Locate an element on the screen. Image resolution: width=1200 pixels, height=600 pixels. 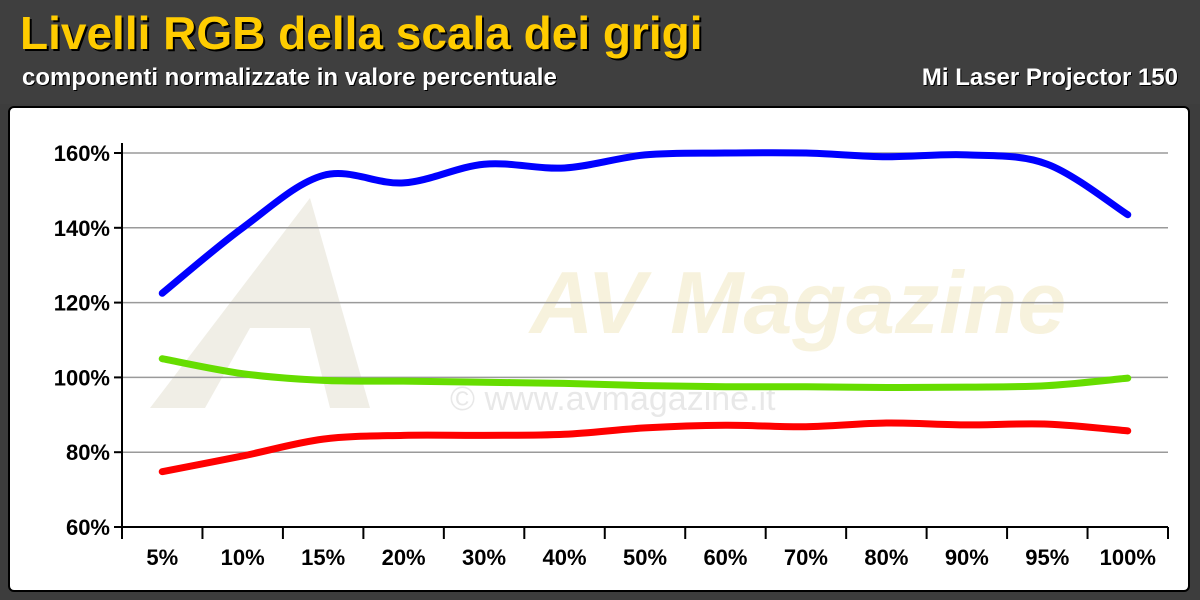
chart-title: Livelli RGB della scala dei grigi is located at coordinates (361, 33).